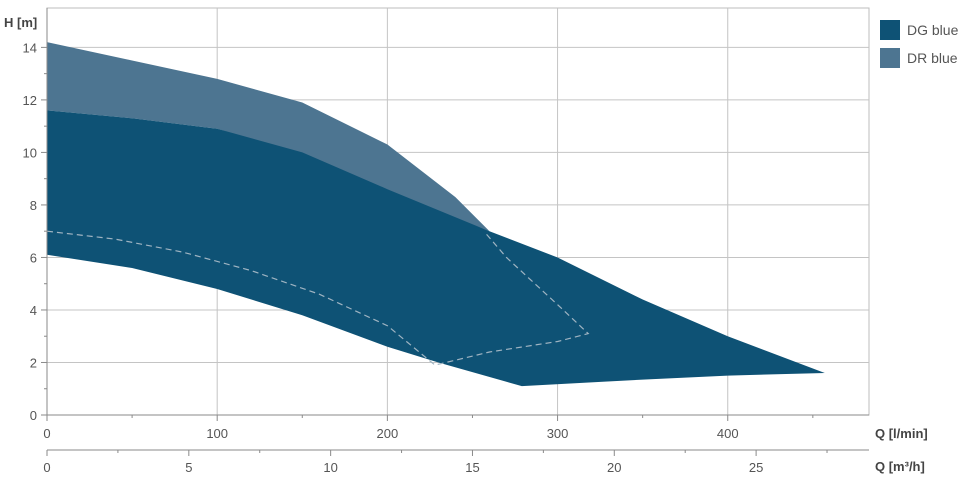 Image resolution: width=972 pixels, height=485 pixels. What do you see at coordinates (756, 467) in the screenshot?
I see `x2-tick-label: 25` at bounding box center [756, 467].